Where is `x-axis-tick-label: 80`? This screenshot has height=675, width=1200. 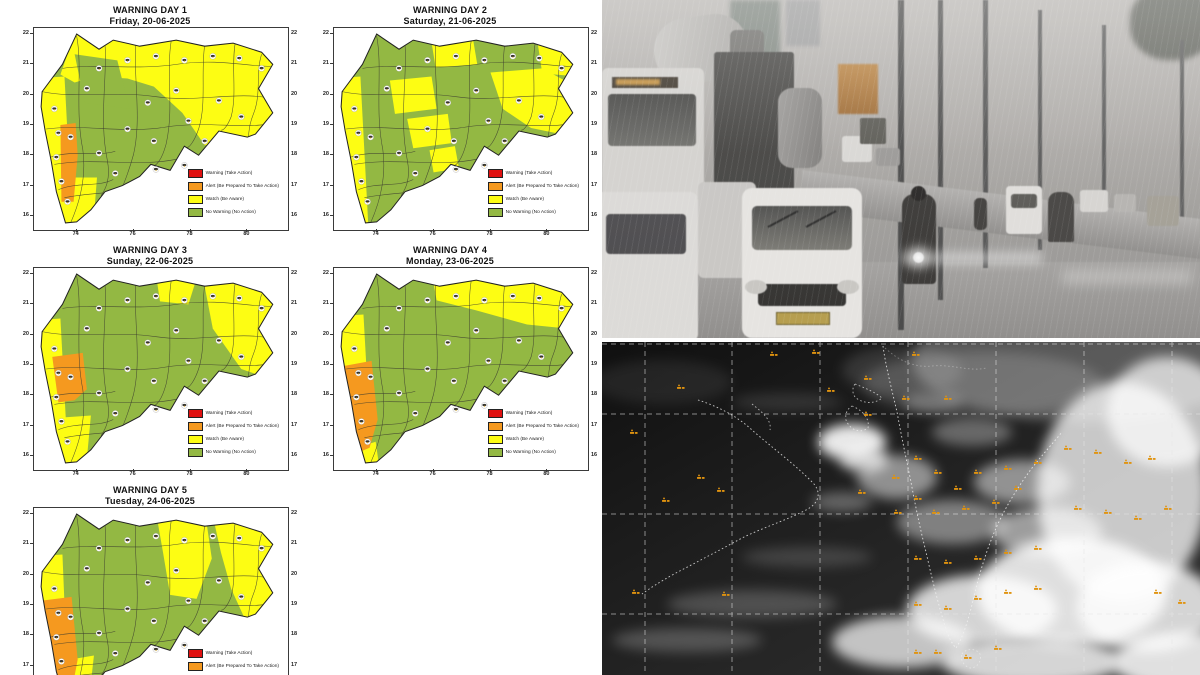
x-axis-tick-label: 80 is located at coordinates (546, 474).